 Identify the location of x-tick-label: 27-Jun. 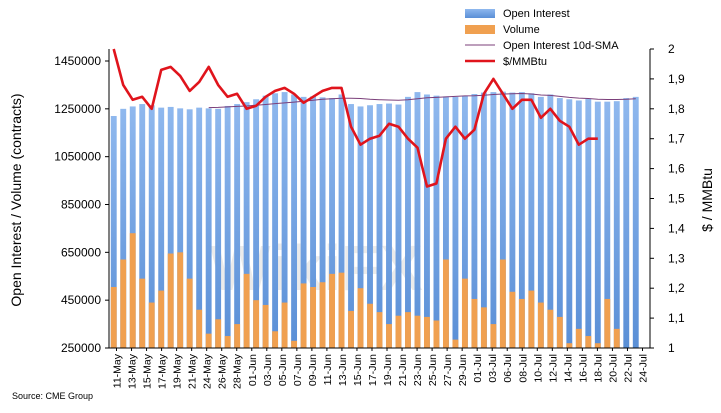
(448, 370).